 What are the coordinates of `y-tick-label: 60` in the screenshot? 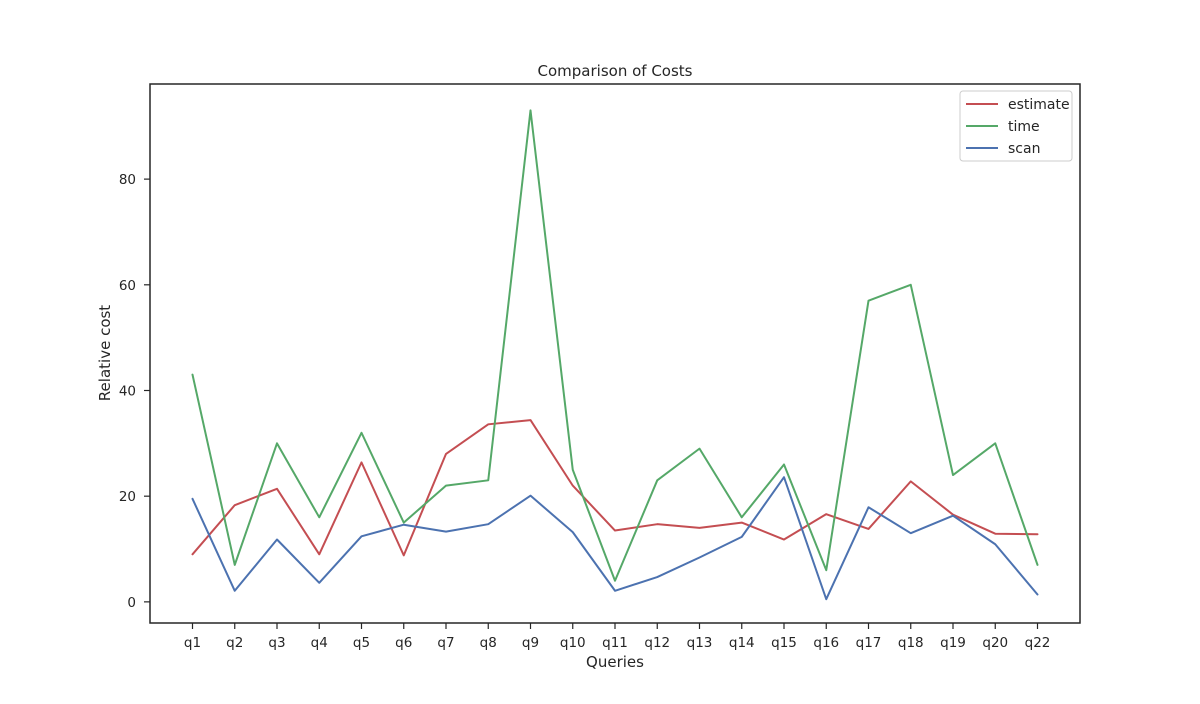 It's located at (127, 286).